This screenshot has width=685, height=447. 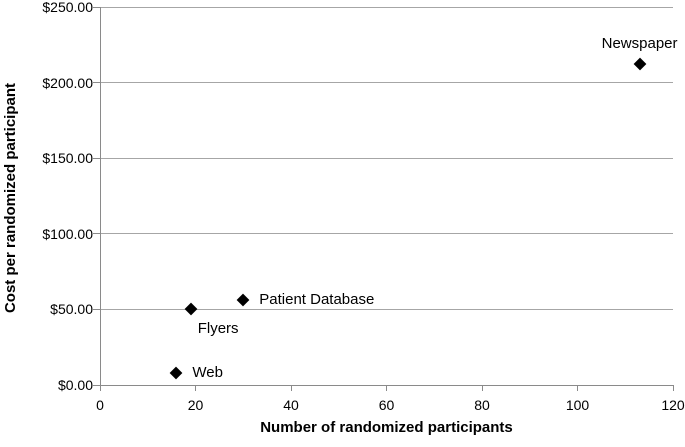 What do you see at coordinates (195, 405) in the screenshot?
I see `x-tick-label: 20` at bounding box center [195, 405].